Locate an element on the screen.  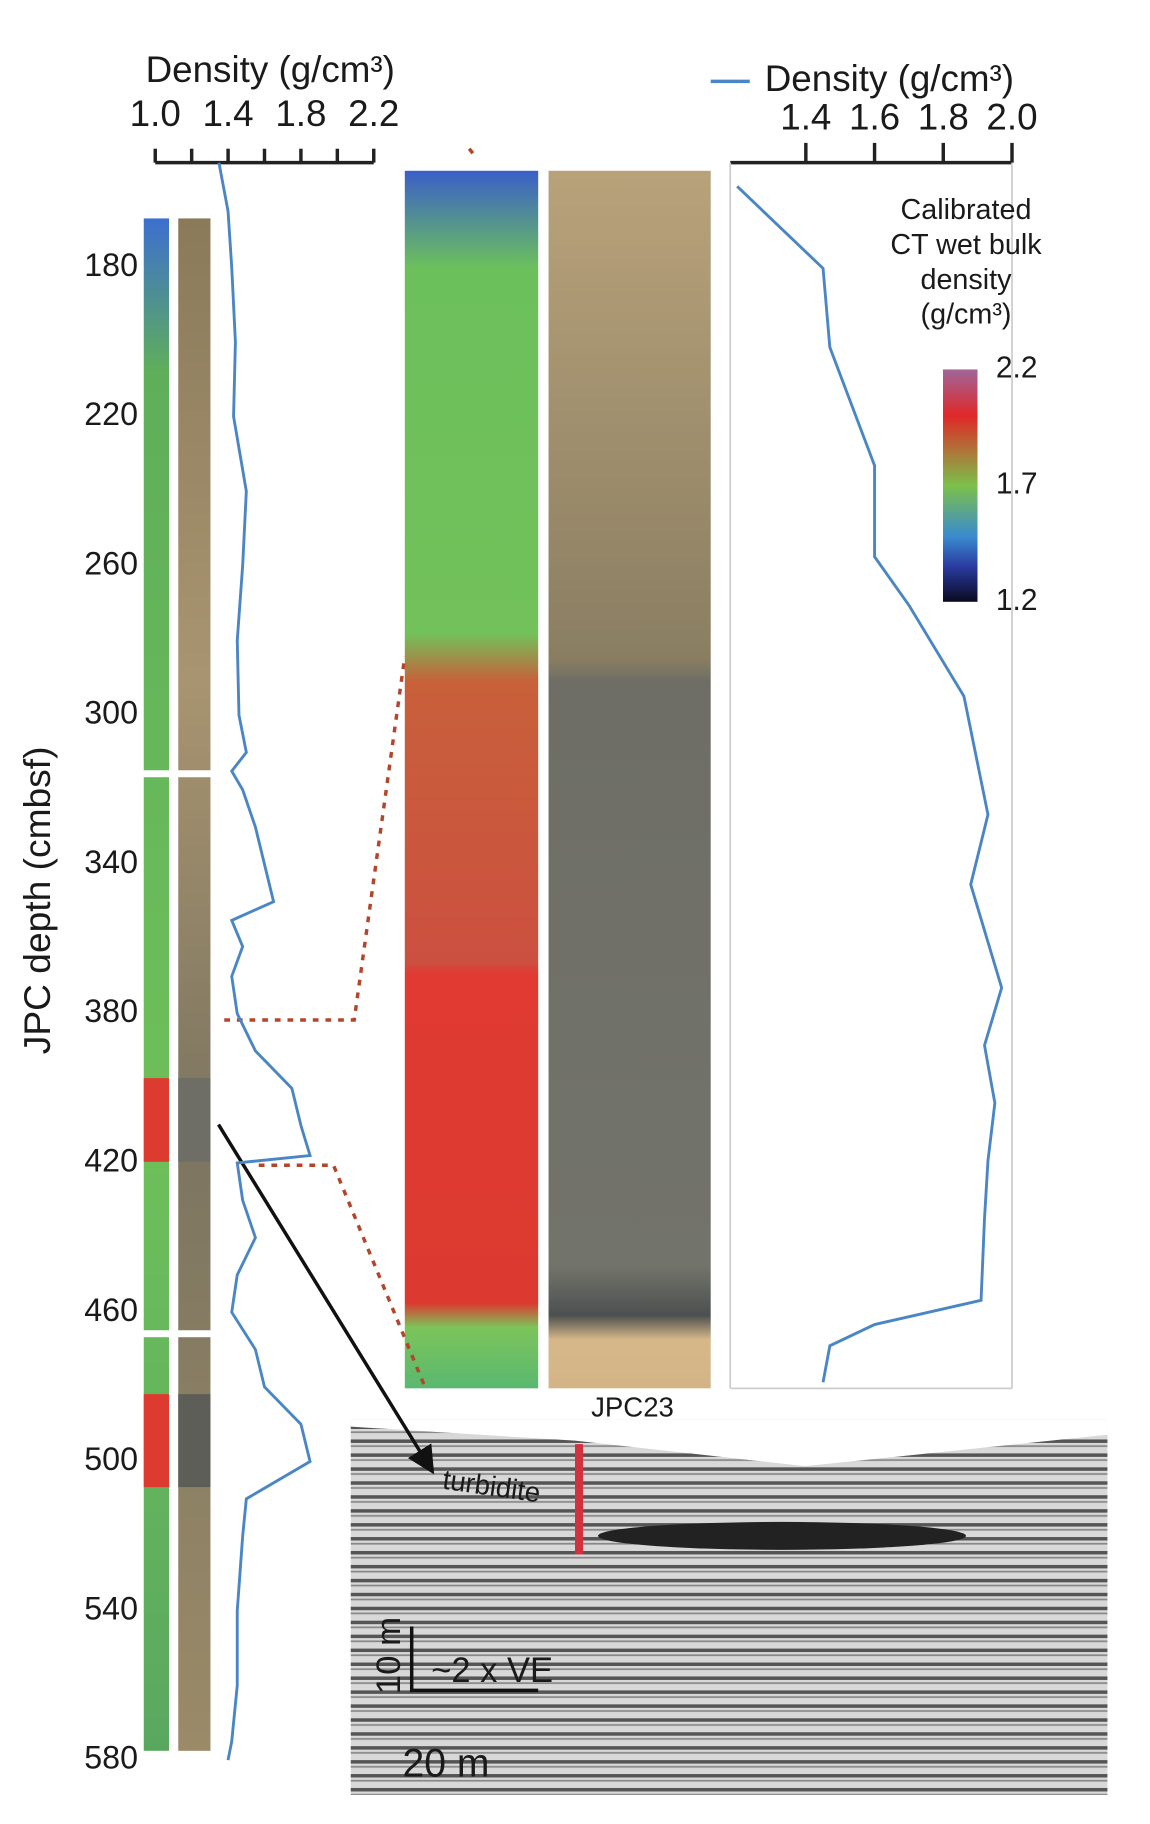
core-label: JPC23 is located at coordinates (632, 1406).